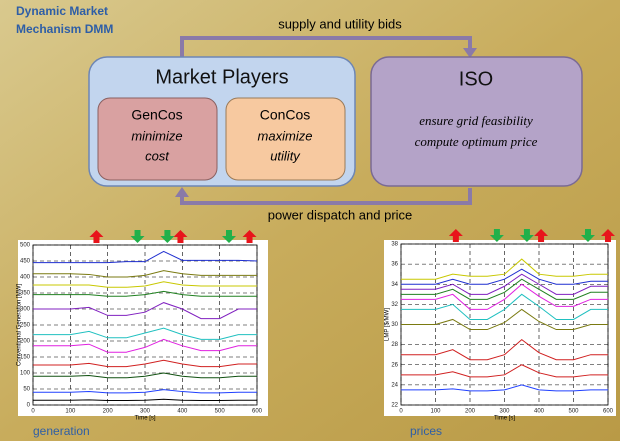 This screenshot has width=620, height=441. I want to click on y-tick-label: 100, so click(25, 374).